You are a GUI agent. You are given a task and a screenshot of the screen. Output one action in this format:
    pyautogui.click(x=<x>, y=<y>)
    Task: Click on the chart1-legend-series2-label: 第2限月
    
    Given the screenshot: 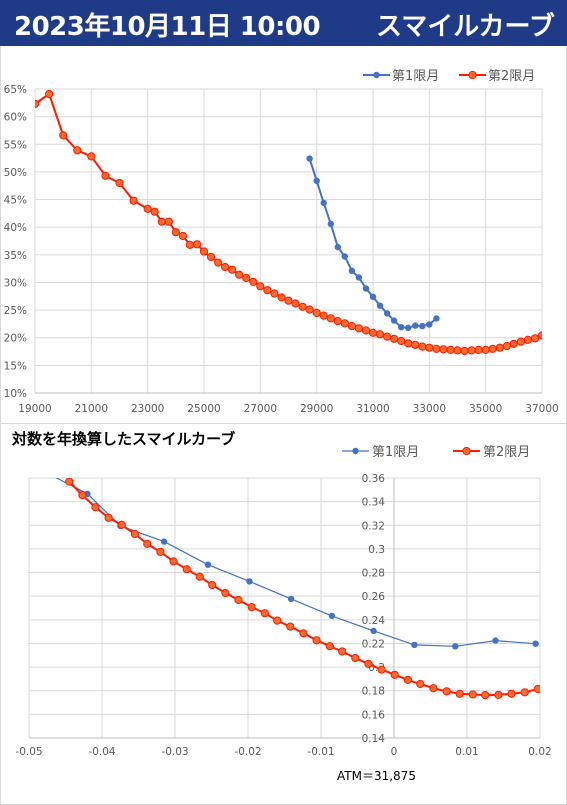 What is the action you would take?
    pyautogui.click(x=511, y=76)
    